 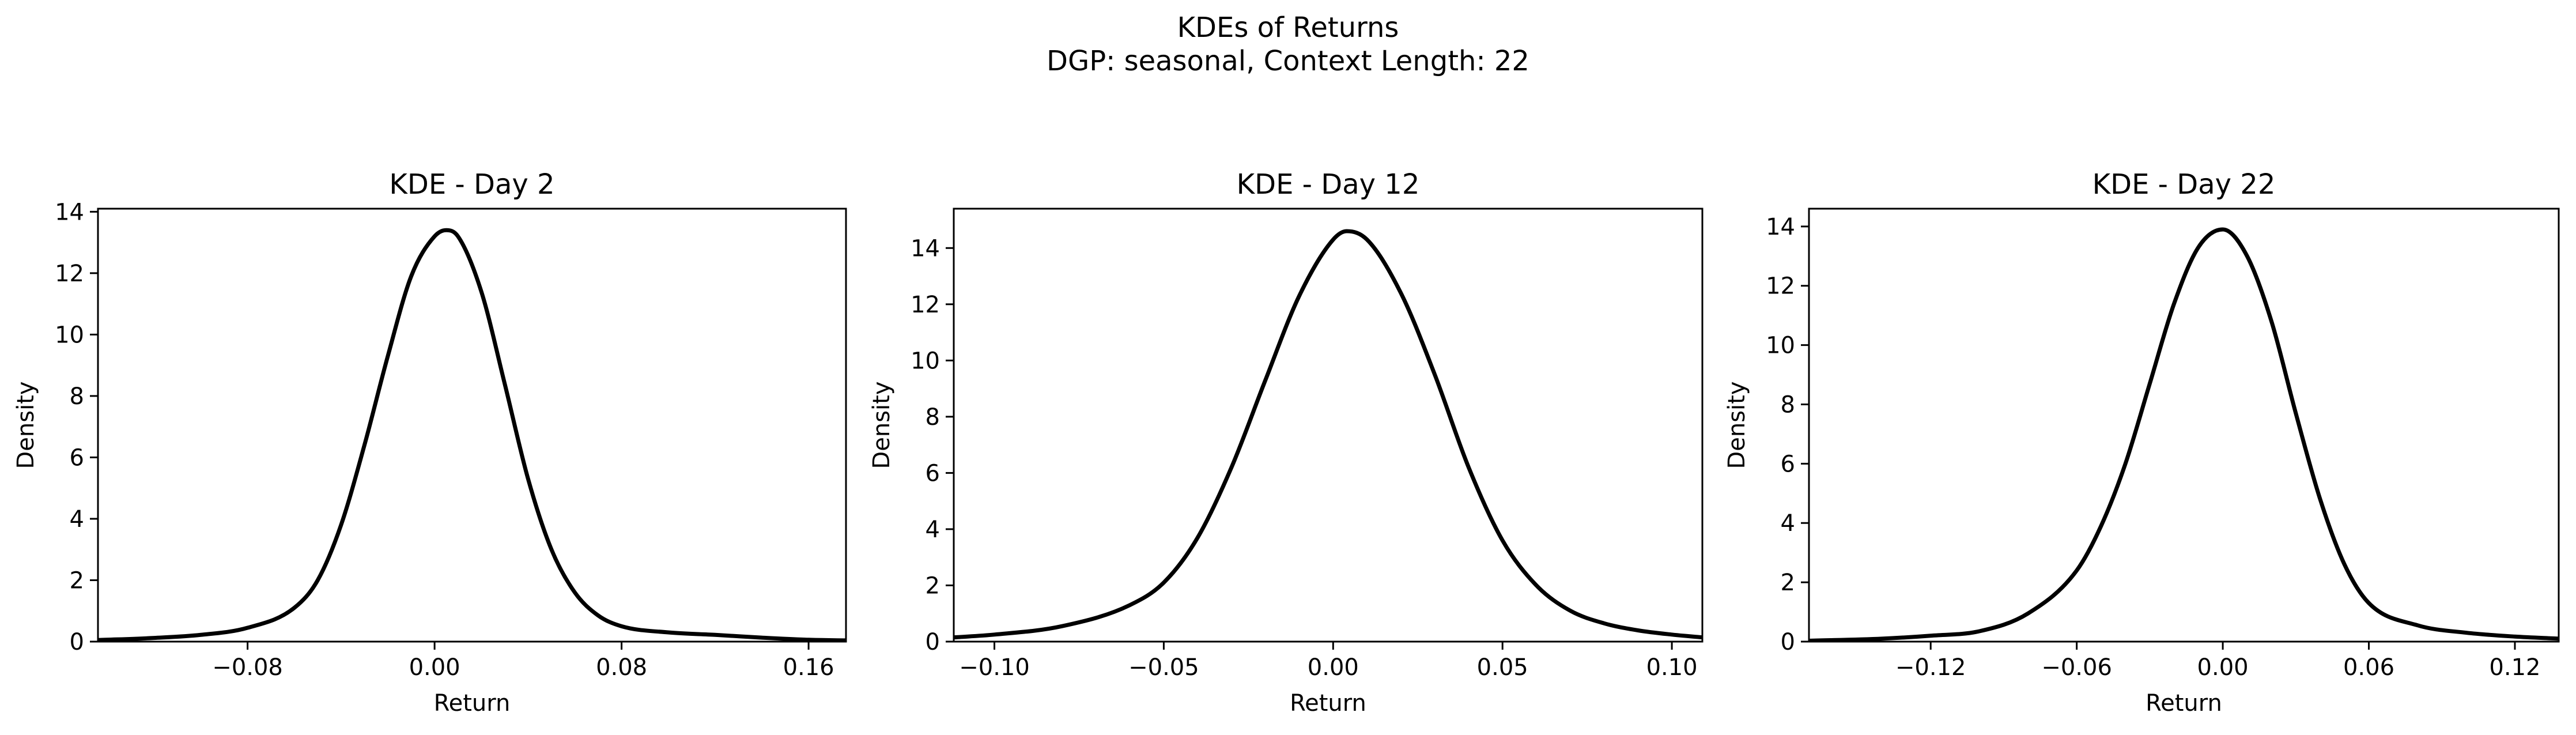 I want to click on subplot-title: KDE - Day 2, so click(x=471, y=184).